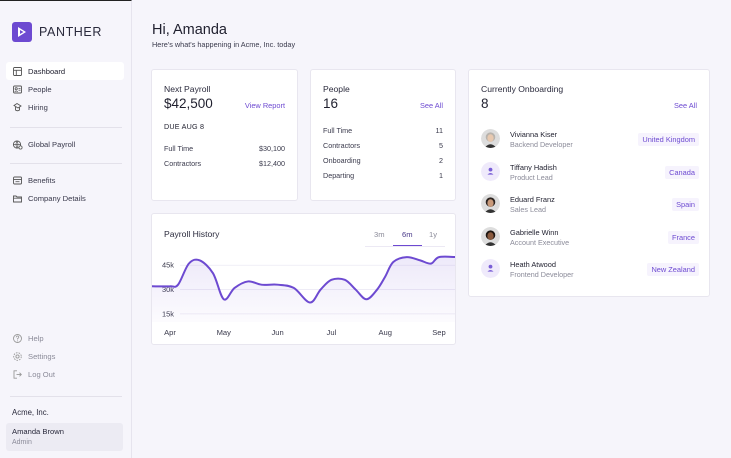 The width and height of the screenshot is (731, 458). I want to click on onboarding-role: Sales Lead, so click(528, 209).